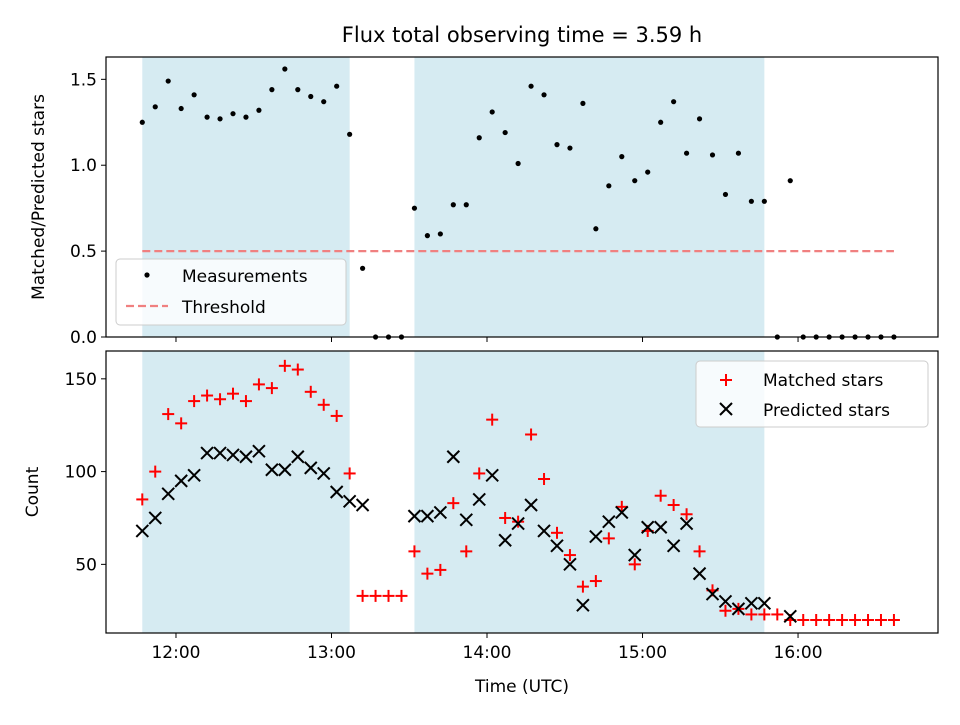 This screenshot has width=960, height=725. Describe the element at coordinates (521, 687) in the screenshot. I see `x-axis-label: Time (UTC)` at that location.